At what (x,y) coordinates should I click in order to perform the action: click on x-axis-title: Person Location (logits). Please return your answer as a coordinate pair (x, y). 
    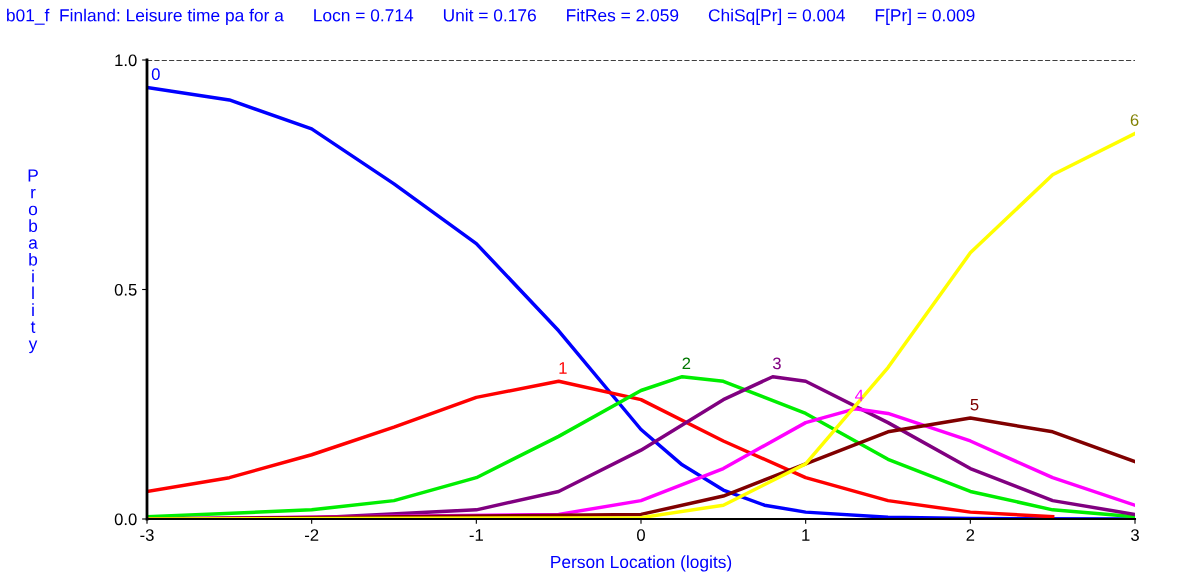
    Looking at the image, I should click on (641, 563).